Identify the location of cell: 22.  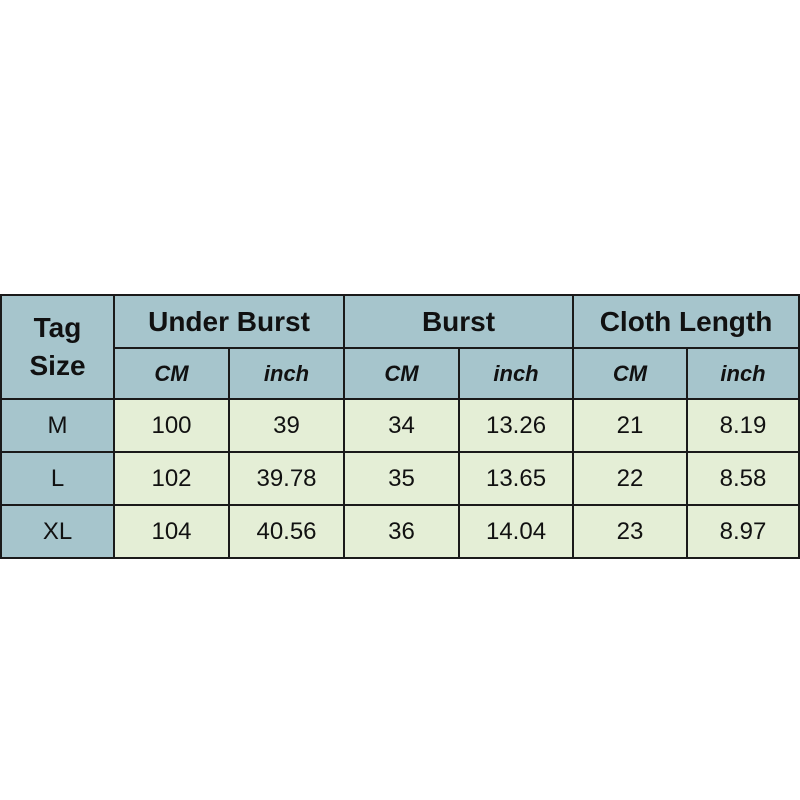
(630, 478).